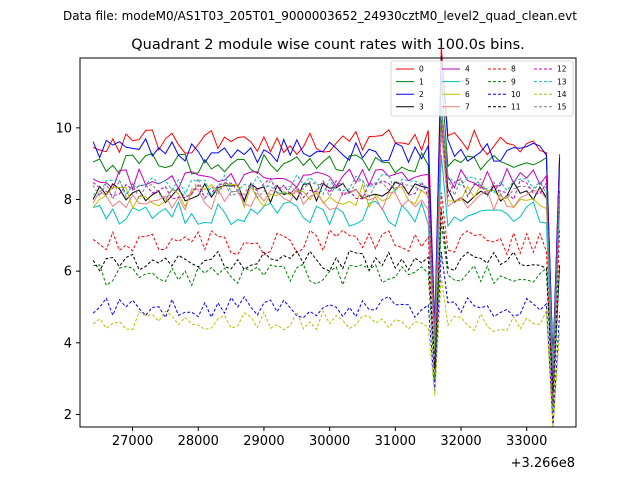  Describe the element at coordinates (68, 415) in the screenshot. I see `y-tick-label: 2` at that location.